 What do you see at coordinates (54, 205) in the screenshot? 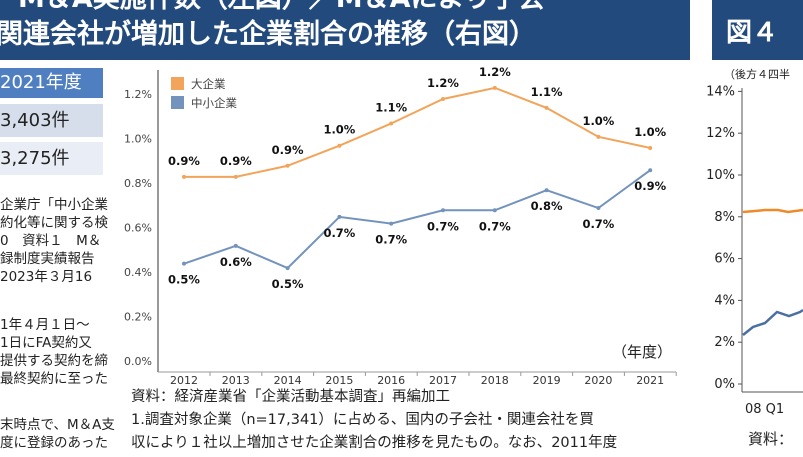
I see `note-line: 企業庁「中小企業` at bounding box center [54, 205].